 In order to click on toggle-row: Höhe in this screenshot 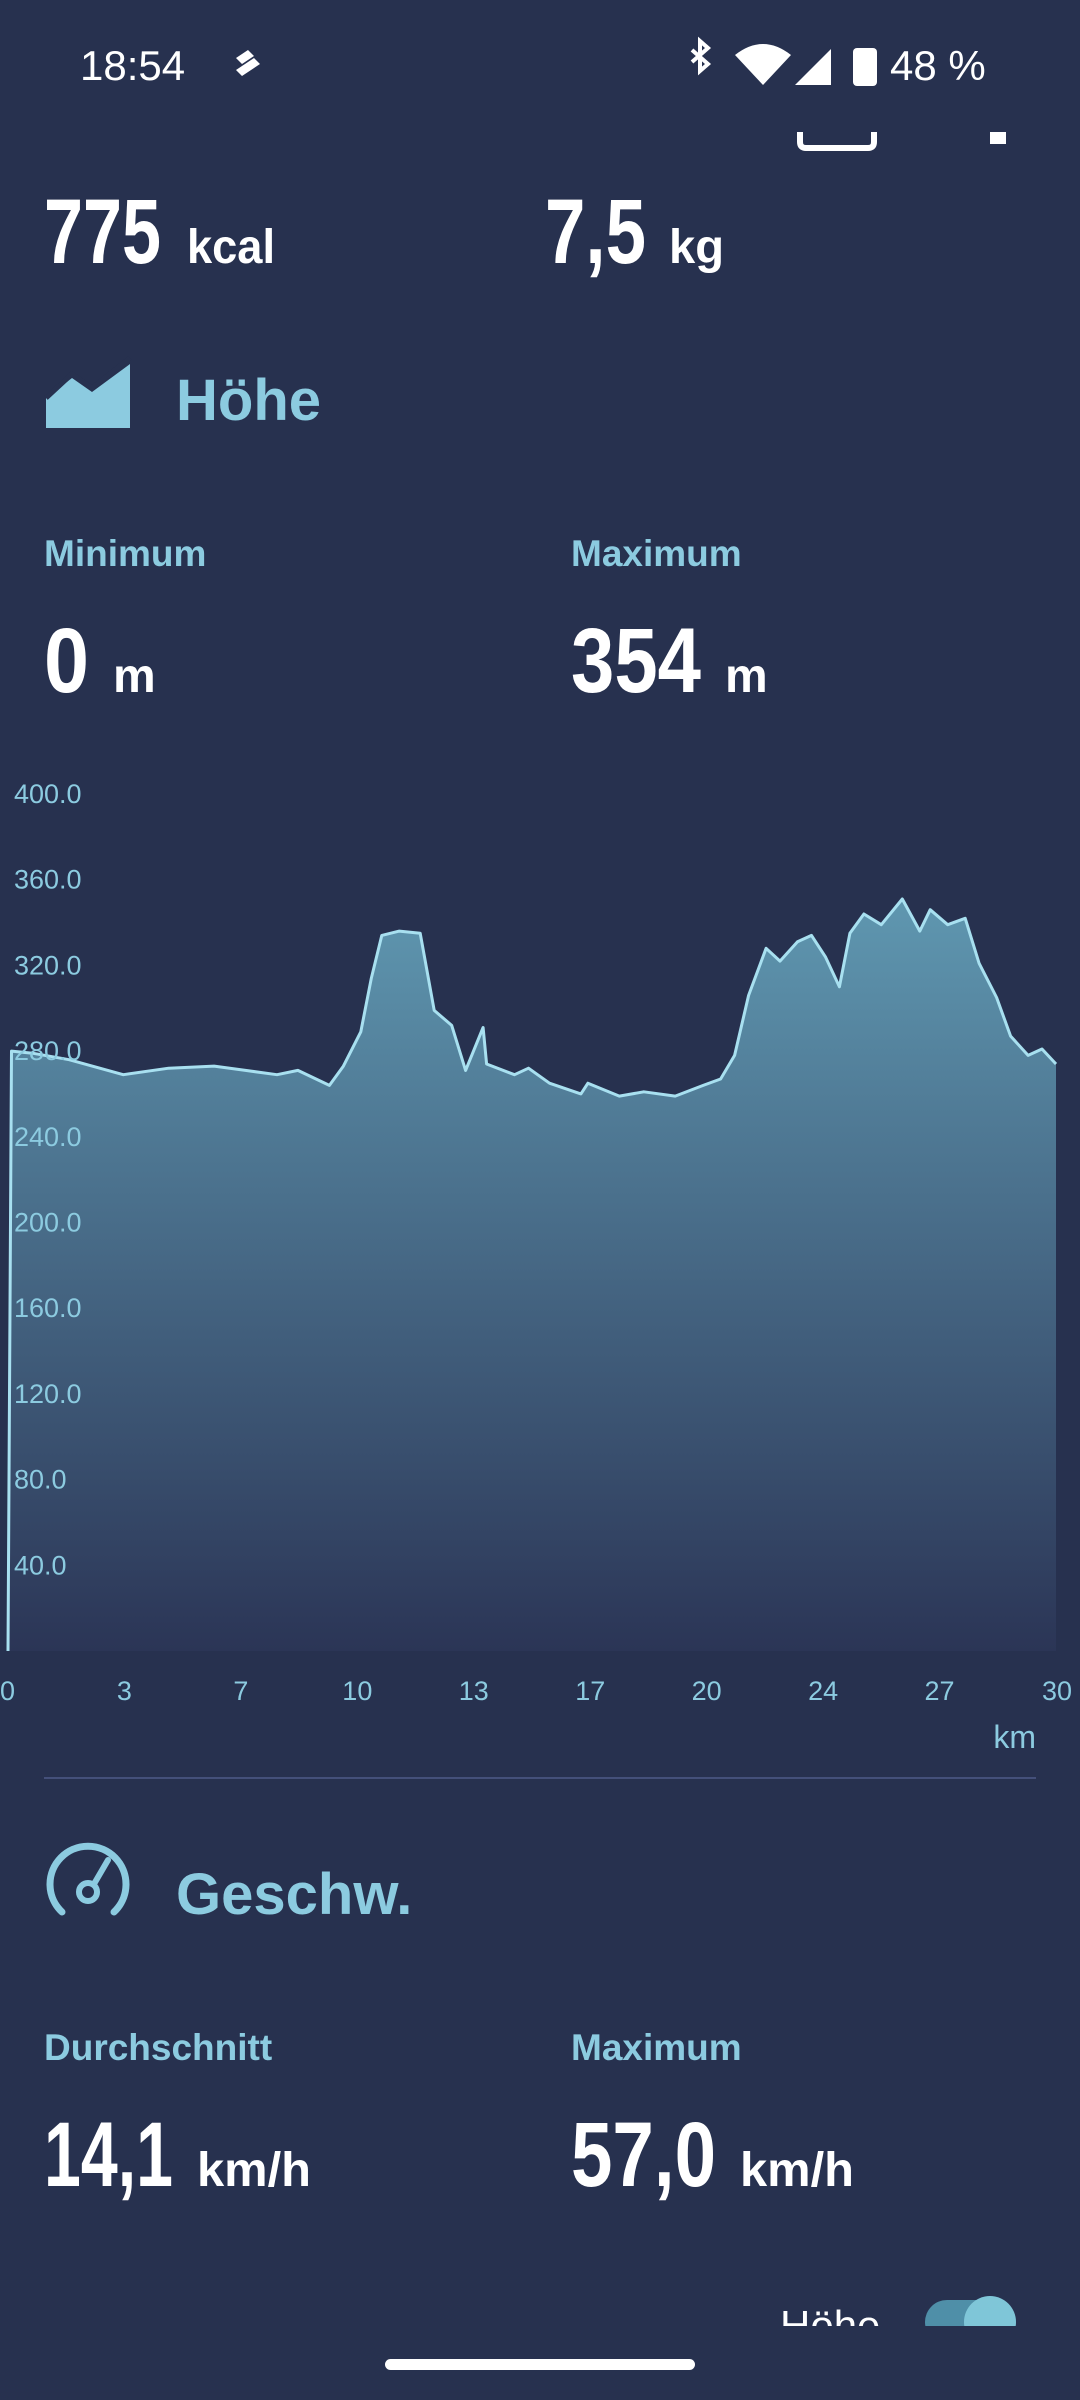, I will do `click(898, 2322)`.